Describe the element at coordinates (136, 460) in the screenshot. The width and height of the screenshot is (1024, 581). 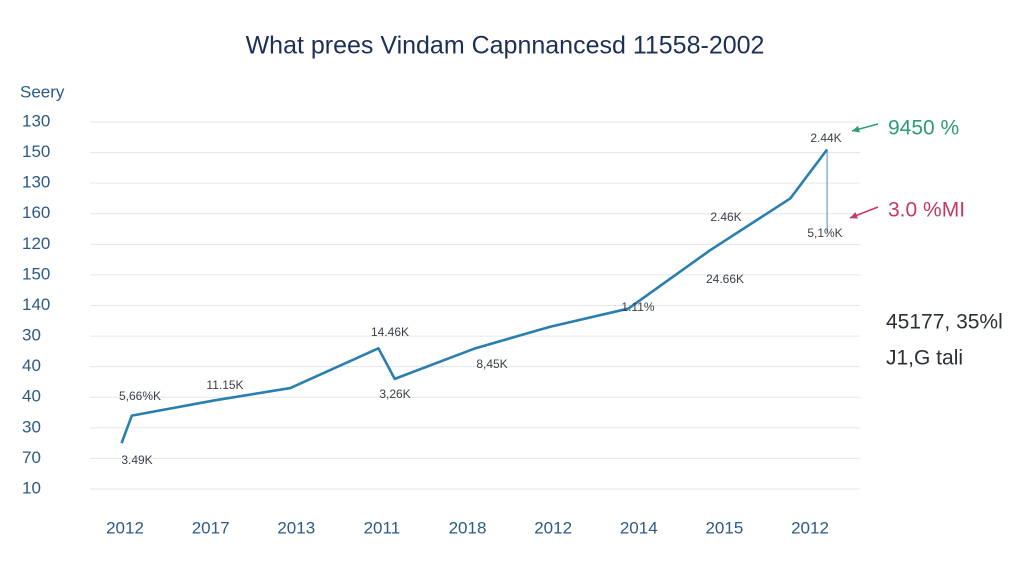
I see `data-annotation: 3.49K` at that location.